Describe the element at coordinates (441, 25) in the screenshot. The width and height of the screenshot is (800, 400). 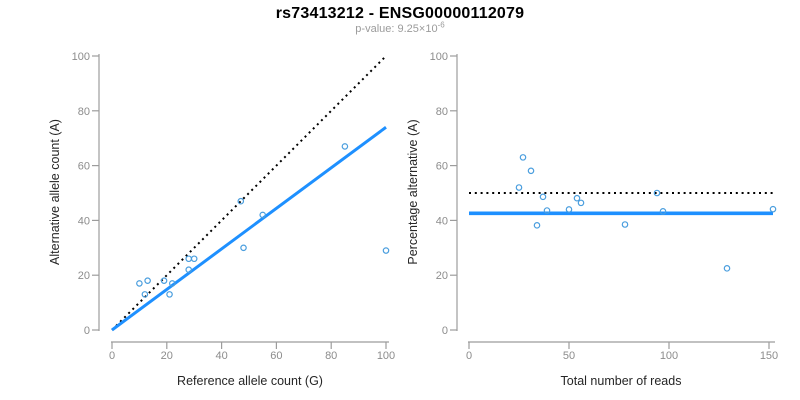
I see `pvalue-exponent: -6` at that location.